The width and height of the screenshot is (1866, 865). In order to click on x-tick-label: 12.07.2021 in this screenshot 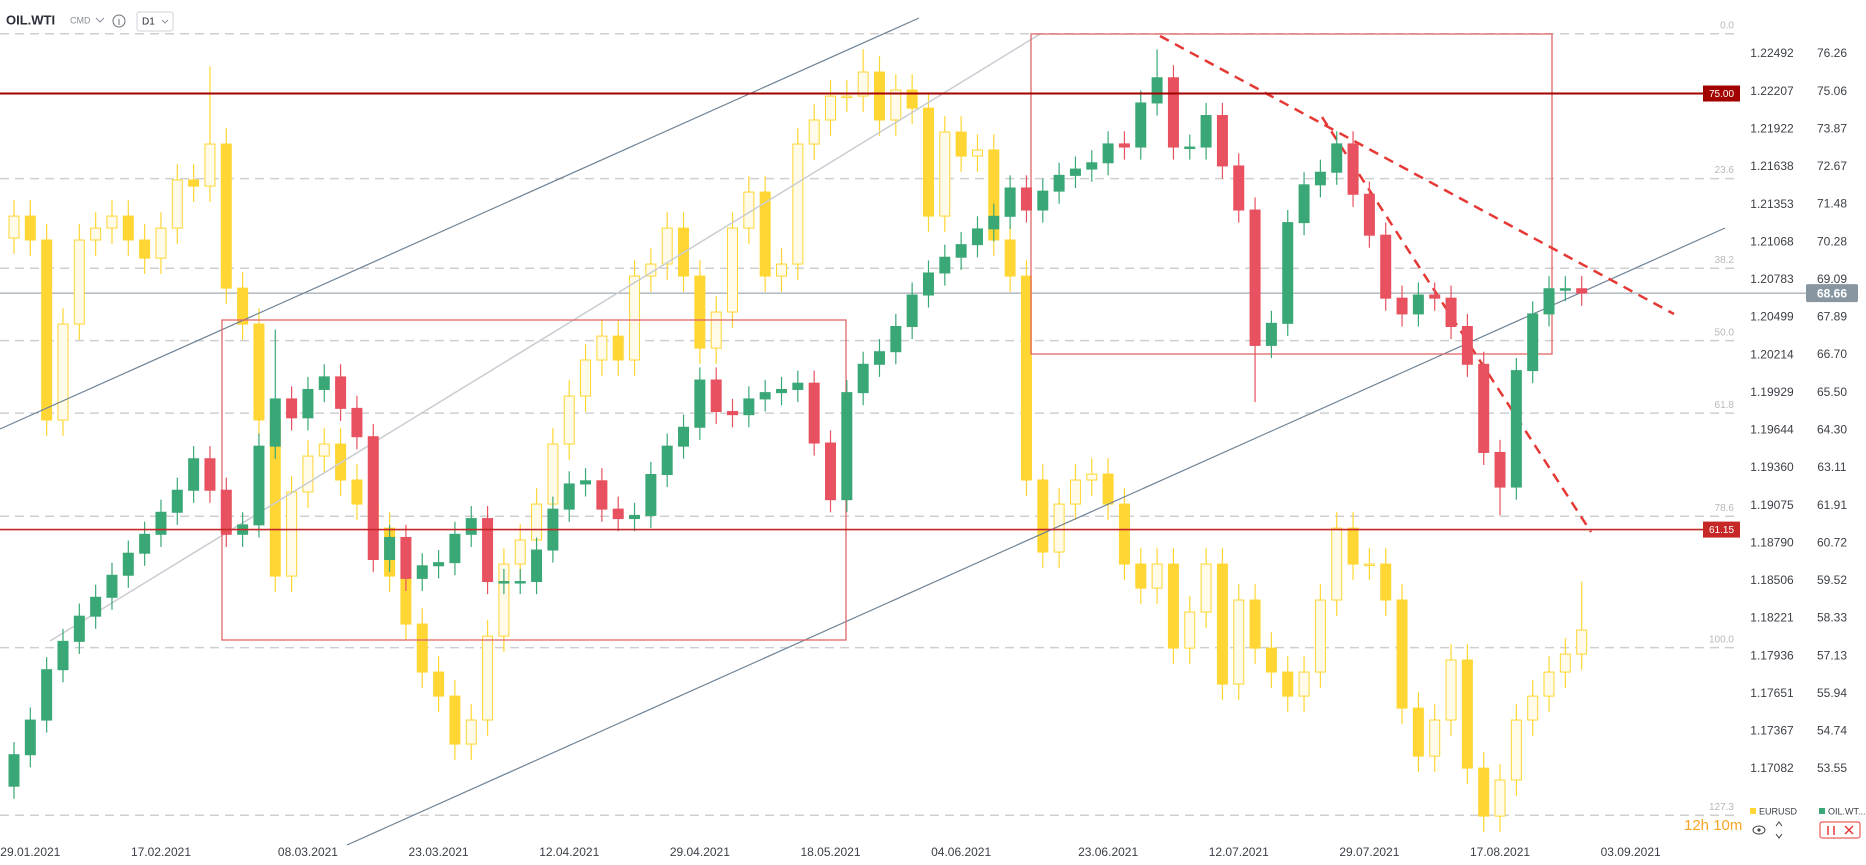, I will do `click(1239, 852)`.